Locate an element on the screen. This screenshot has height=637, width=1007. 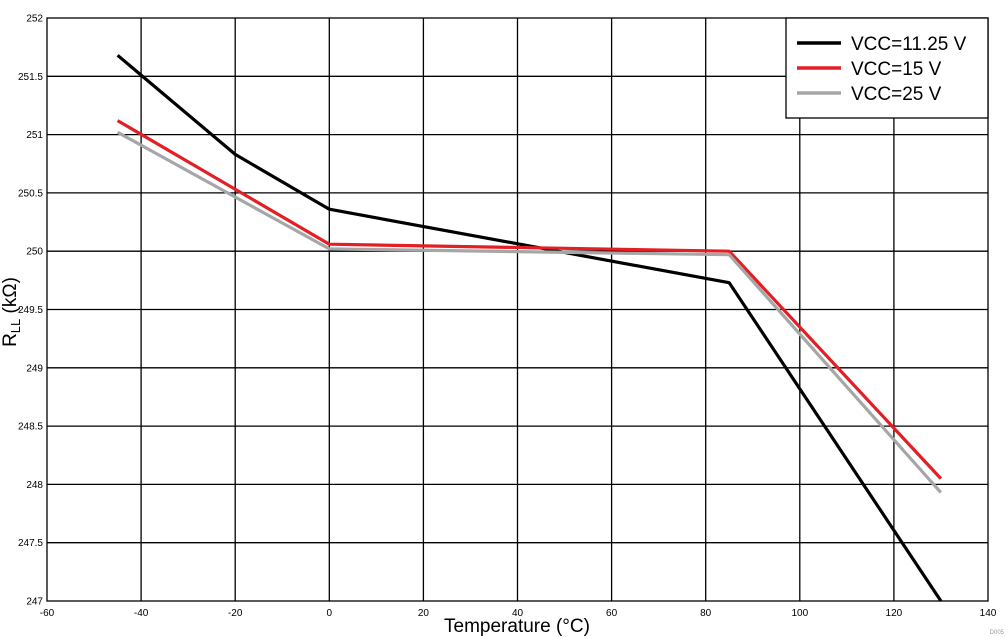
x-tick-label: 40 is located at coordinates (518, 613).